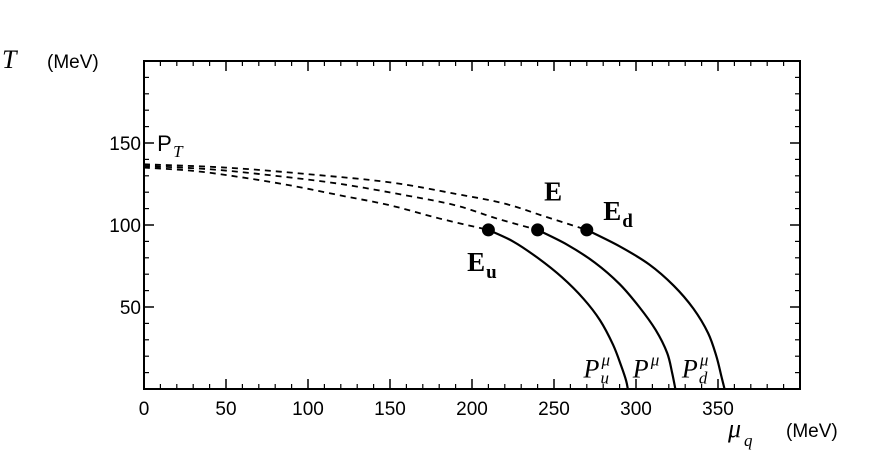 The width and height of the screenshot is (872, 453). Describe the element at coordinates (144, 409) in the screenshot. I see `x-tick-label: 0` at that location.